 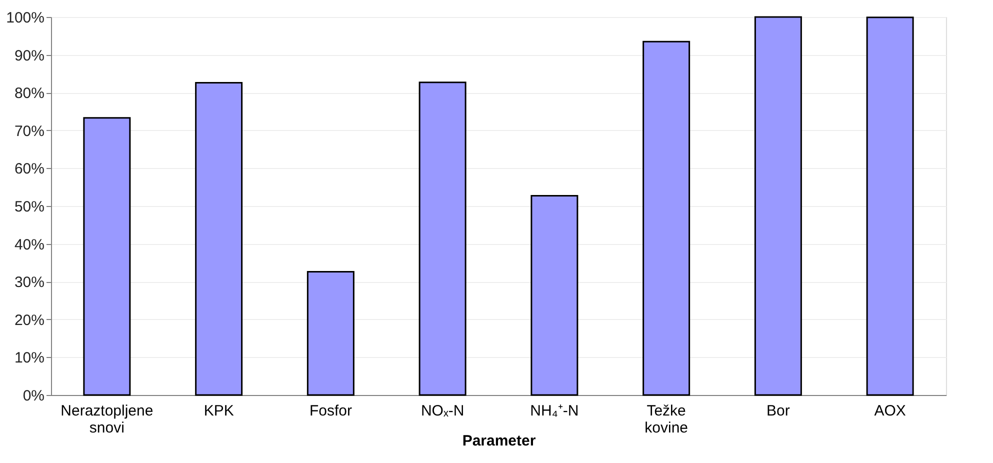 I want to click on y-tick-label: 100%, so click(x=25, y=18).